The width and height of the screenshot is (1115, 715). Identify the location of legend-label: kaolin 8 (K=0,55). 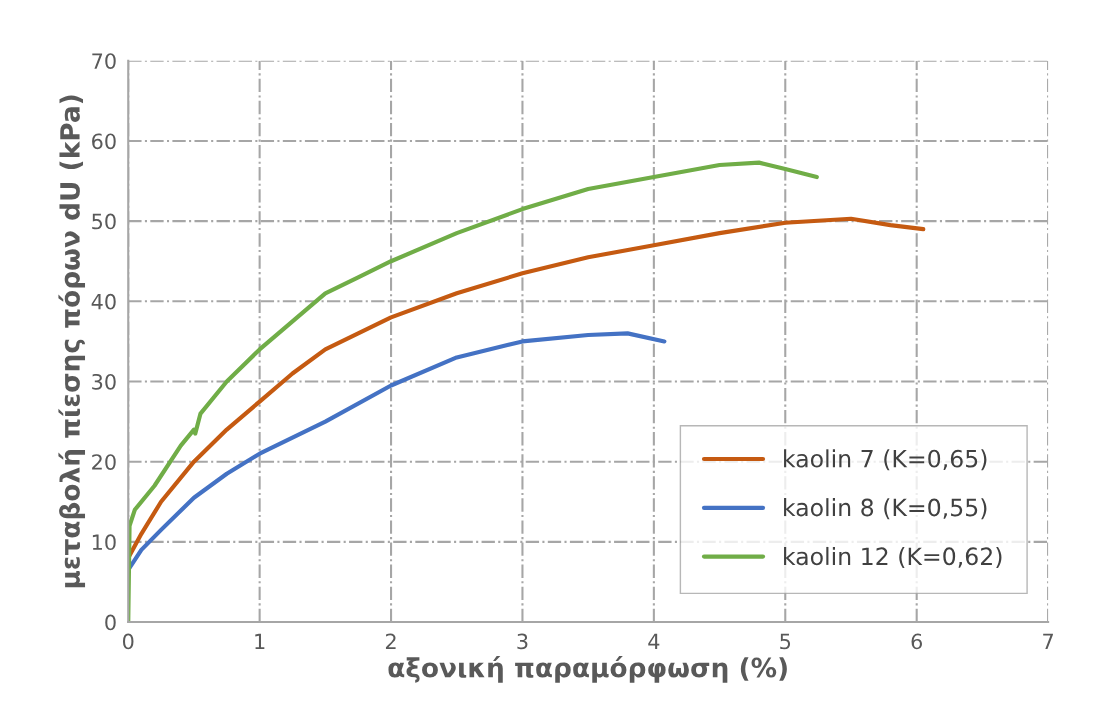
(885, 509).